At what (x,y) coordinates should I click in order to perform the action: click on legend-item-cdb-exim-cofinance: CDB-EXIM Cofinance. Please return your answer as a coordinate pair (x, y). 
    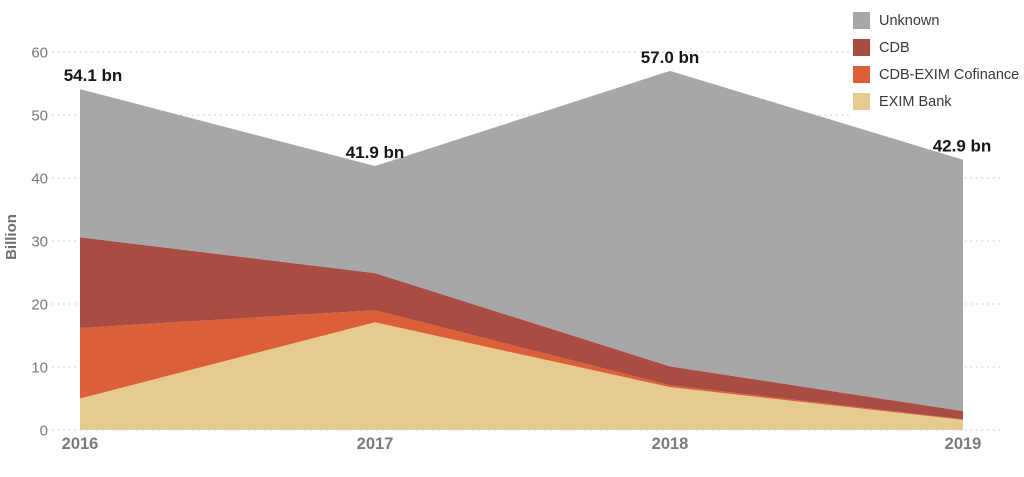
    Looking at the image, I should click on (936, 74).